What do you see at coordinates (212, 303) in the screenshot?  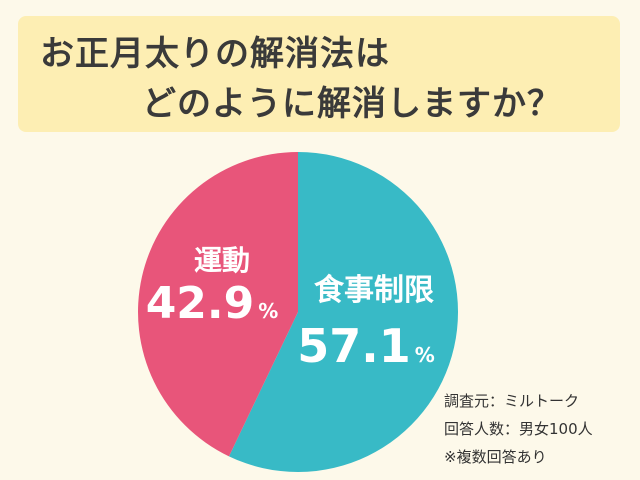 I see `slice-value-1: 42.9%` at bounding box center [212, 303].